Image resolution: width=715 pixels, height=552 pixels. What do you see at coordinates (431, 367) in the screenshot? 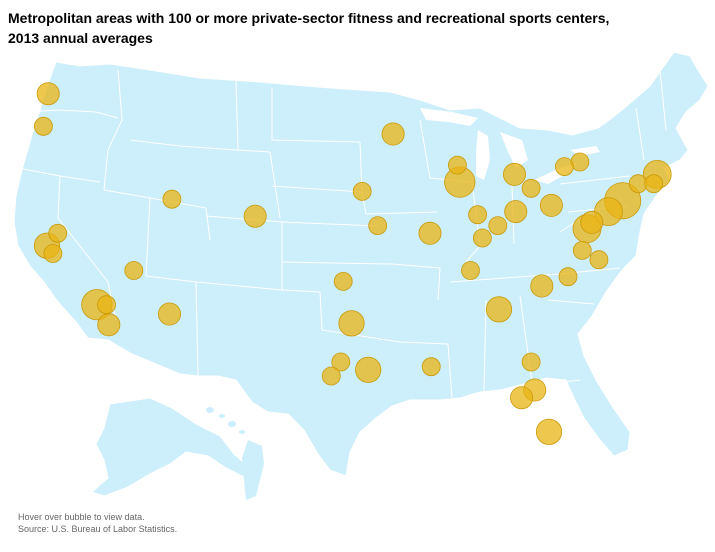
I see `bubble-new-orleans` at bounding box center [431, 367].